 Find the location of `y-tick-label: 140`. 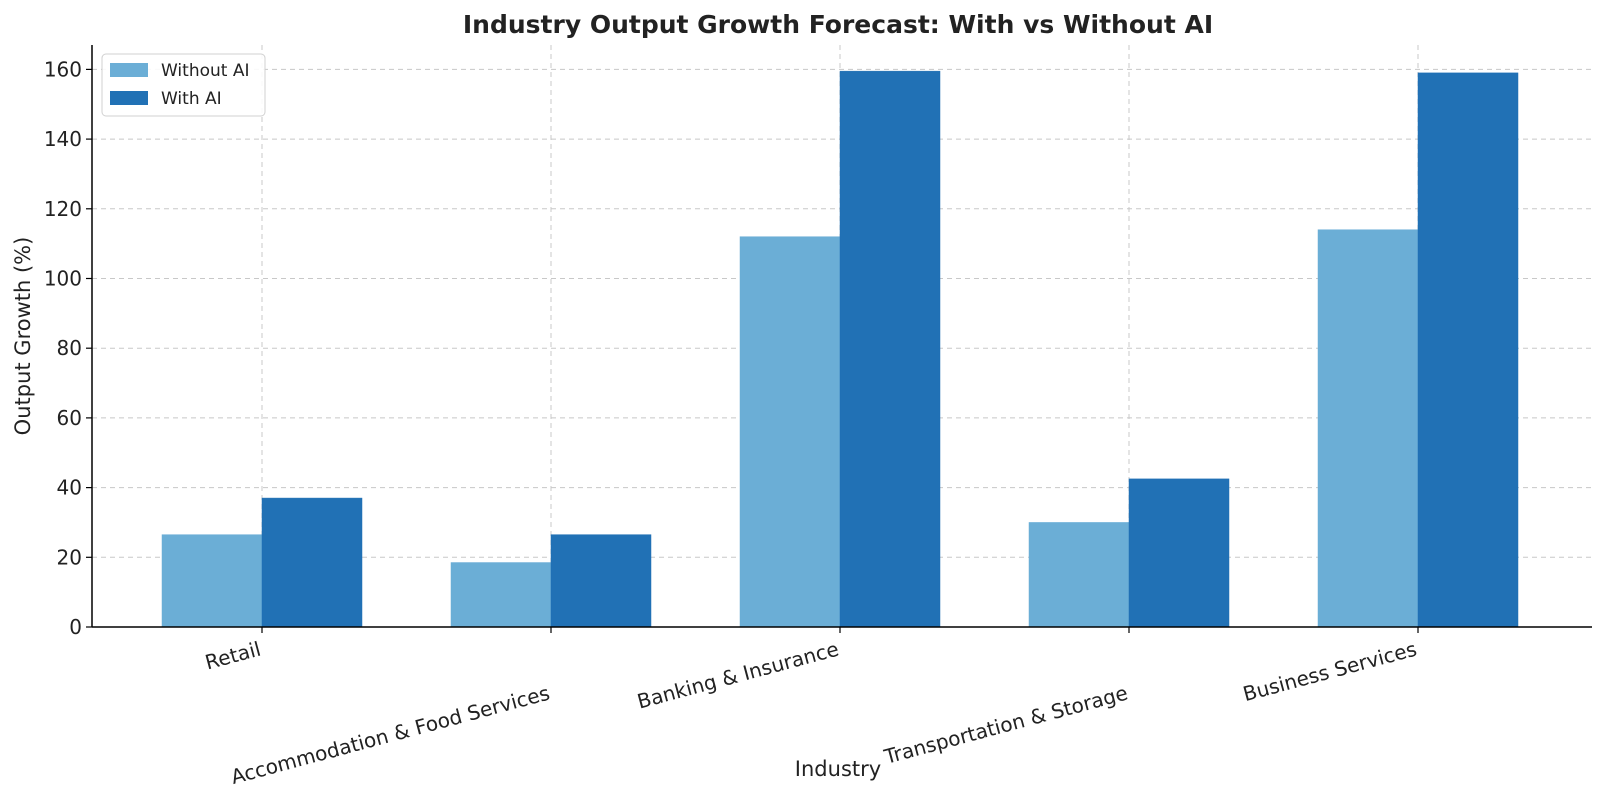

y-tick-label: 140 is located at coordinates (63, 139).